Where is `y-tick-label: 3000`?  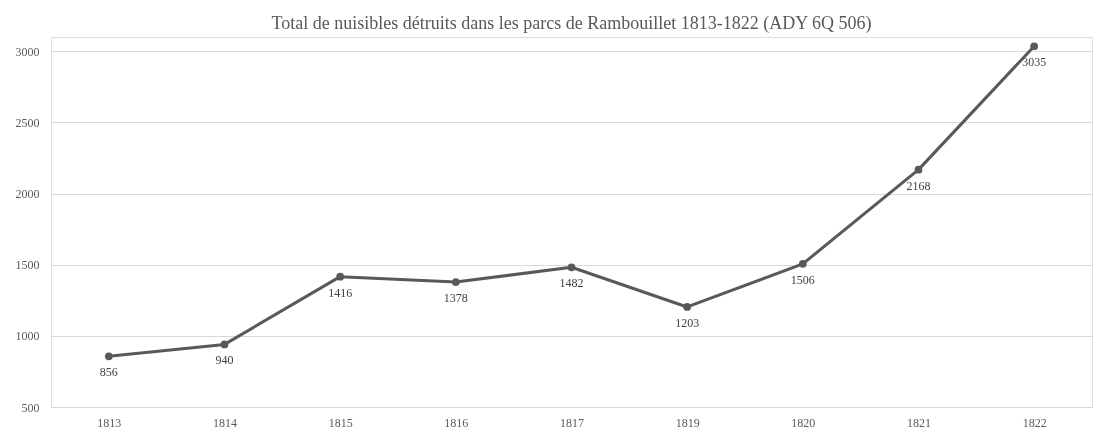
y-tick-label: 3000 is located at coordinates (27, 51).